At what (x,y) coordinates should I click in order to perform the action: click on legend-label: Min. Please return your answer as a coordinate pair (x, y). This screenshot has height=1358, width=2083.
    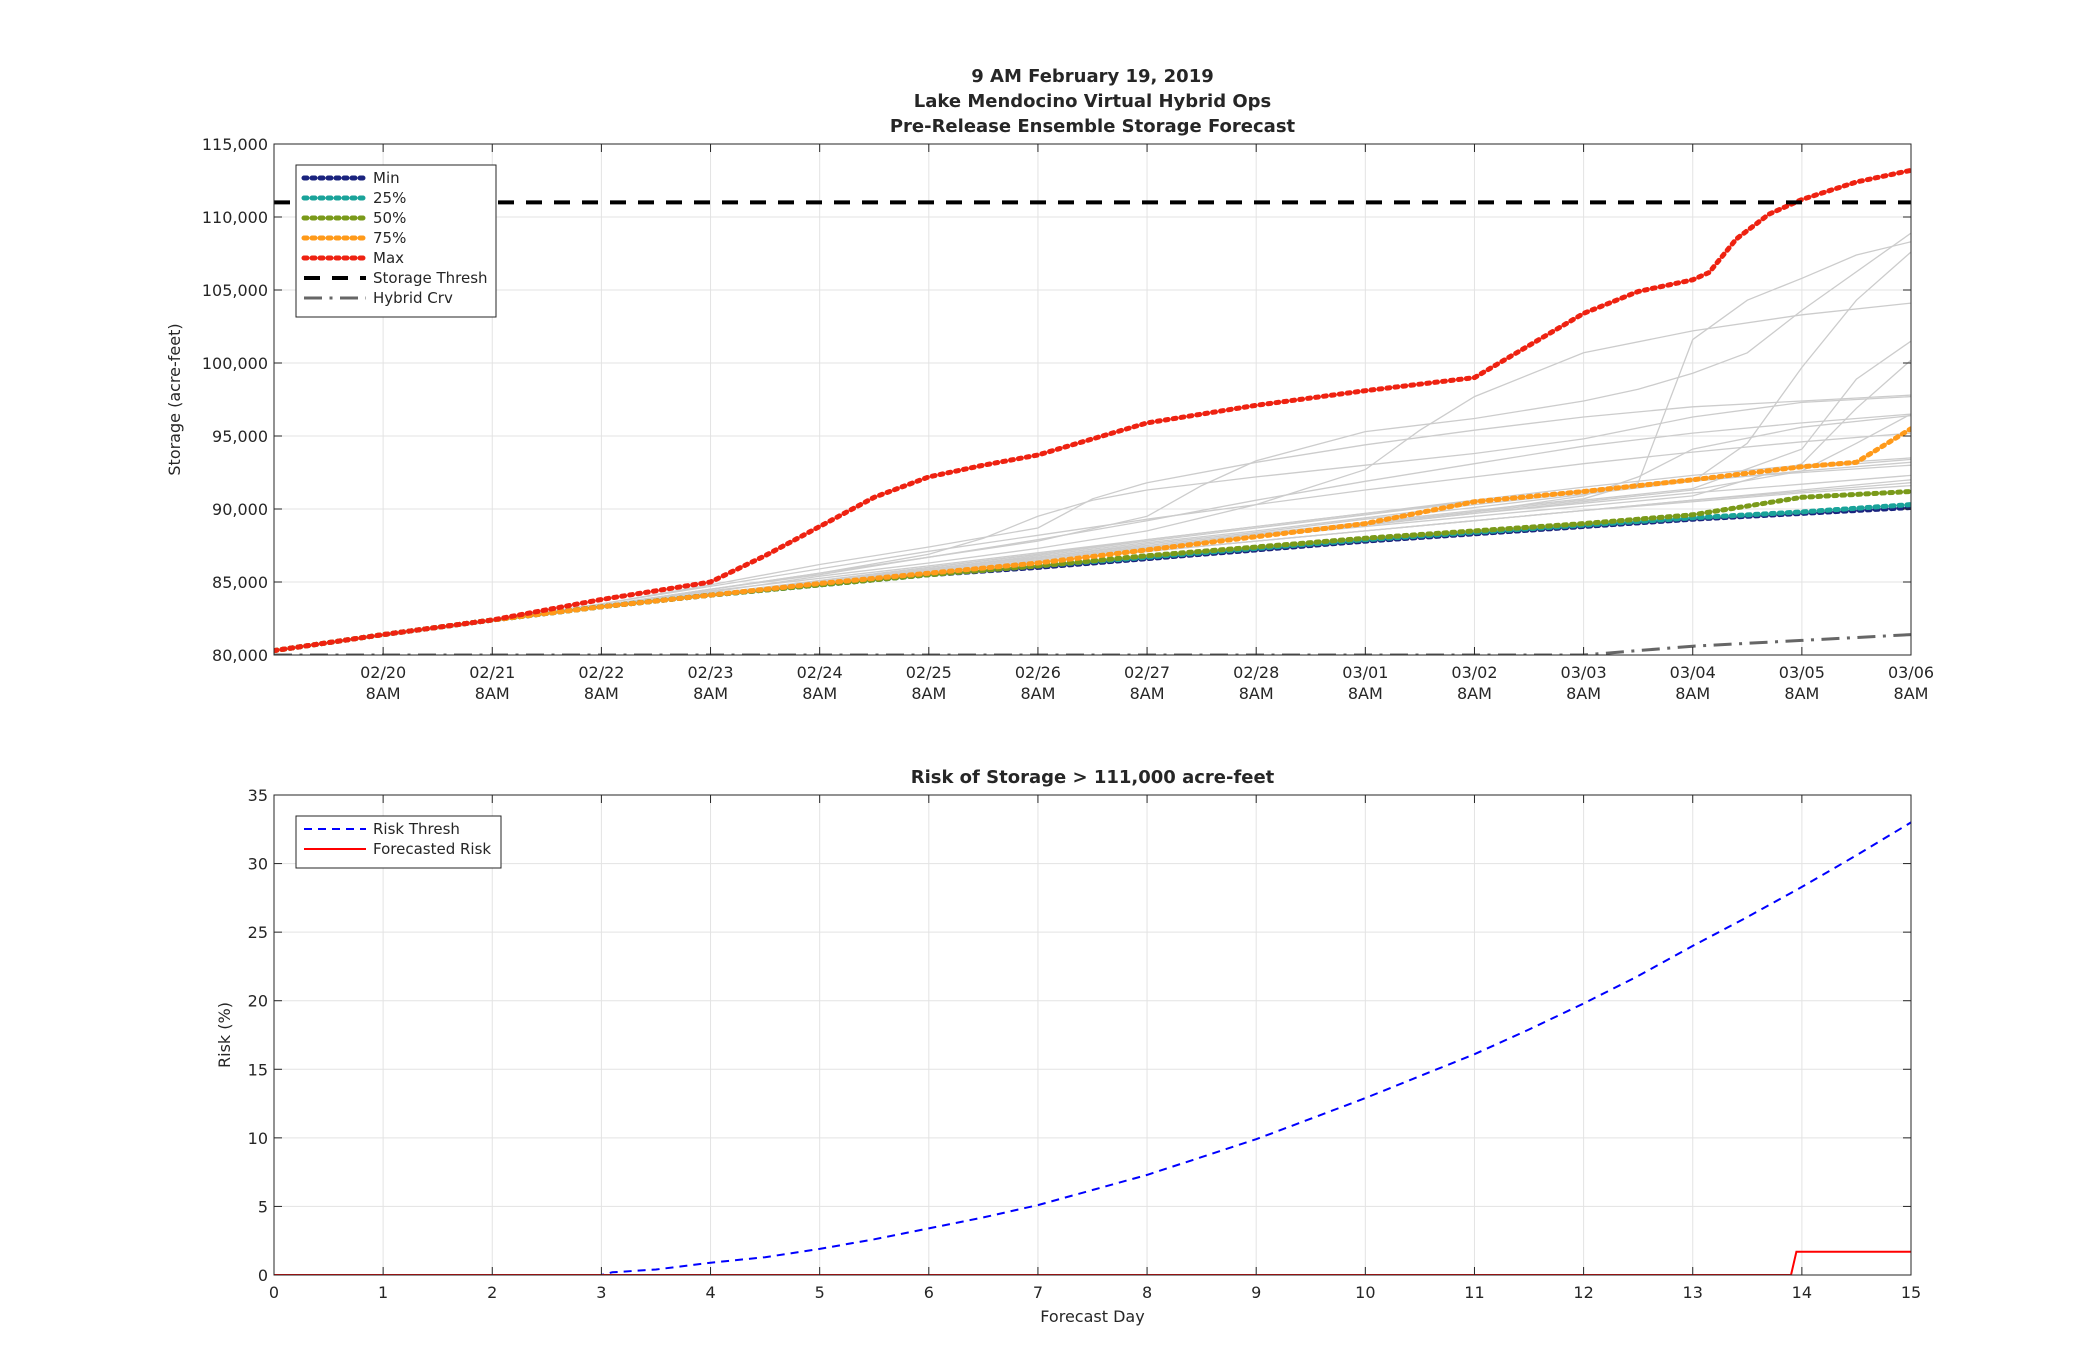
    Looking at the image, I should click on (386, 178).